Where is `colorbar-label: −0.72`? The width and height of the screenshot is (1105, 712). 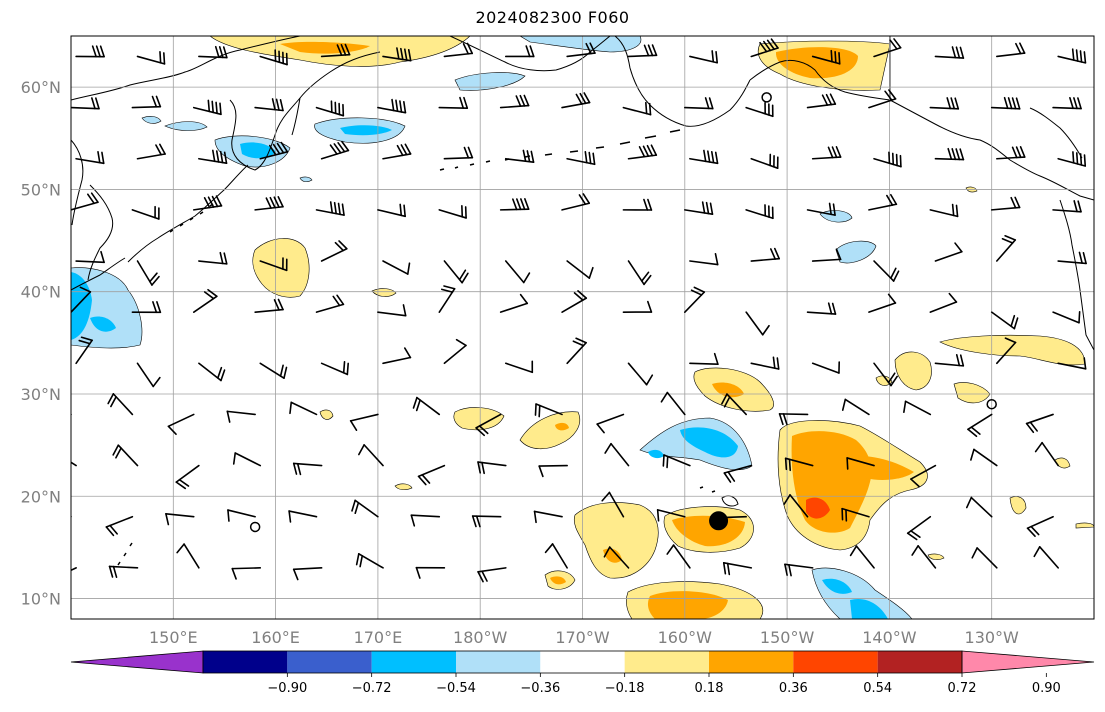
colorbar-label: −0.72 is located at coordinates (372, 688).